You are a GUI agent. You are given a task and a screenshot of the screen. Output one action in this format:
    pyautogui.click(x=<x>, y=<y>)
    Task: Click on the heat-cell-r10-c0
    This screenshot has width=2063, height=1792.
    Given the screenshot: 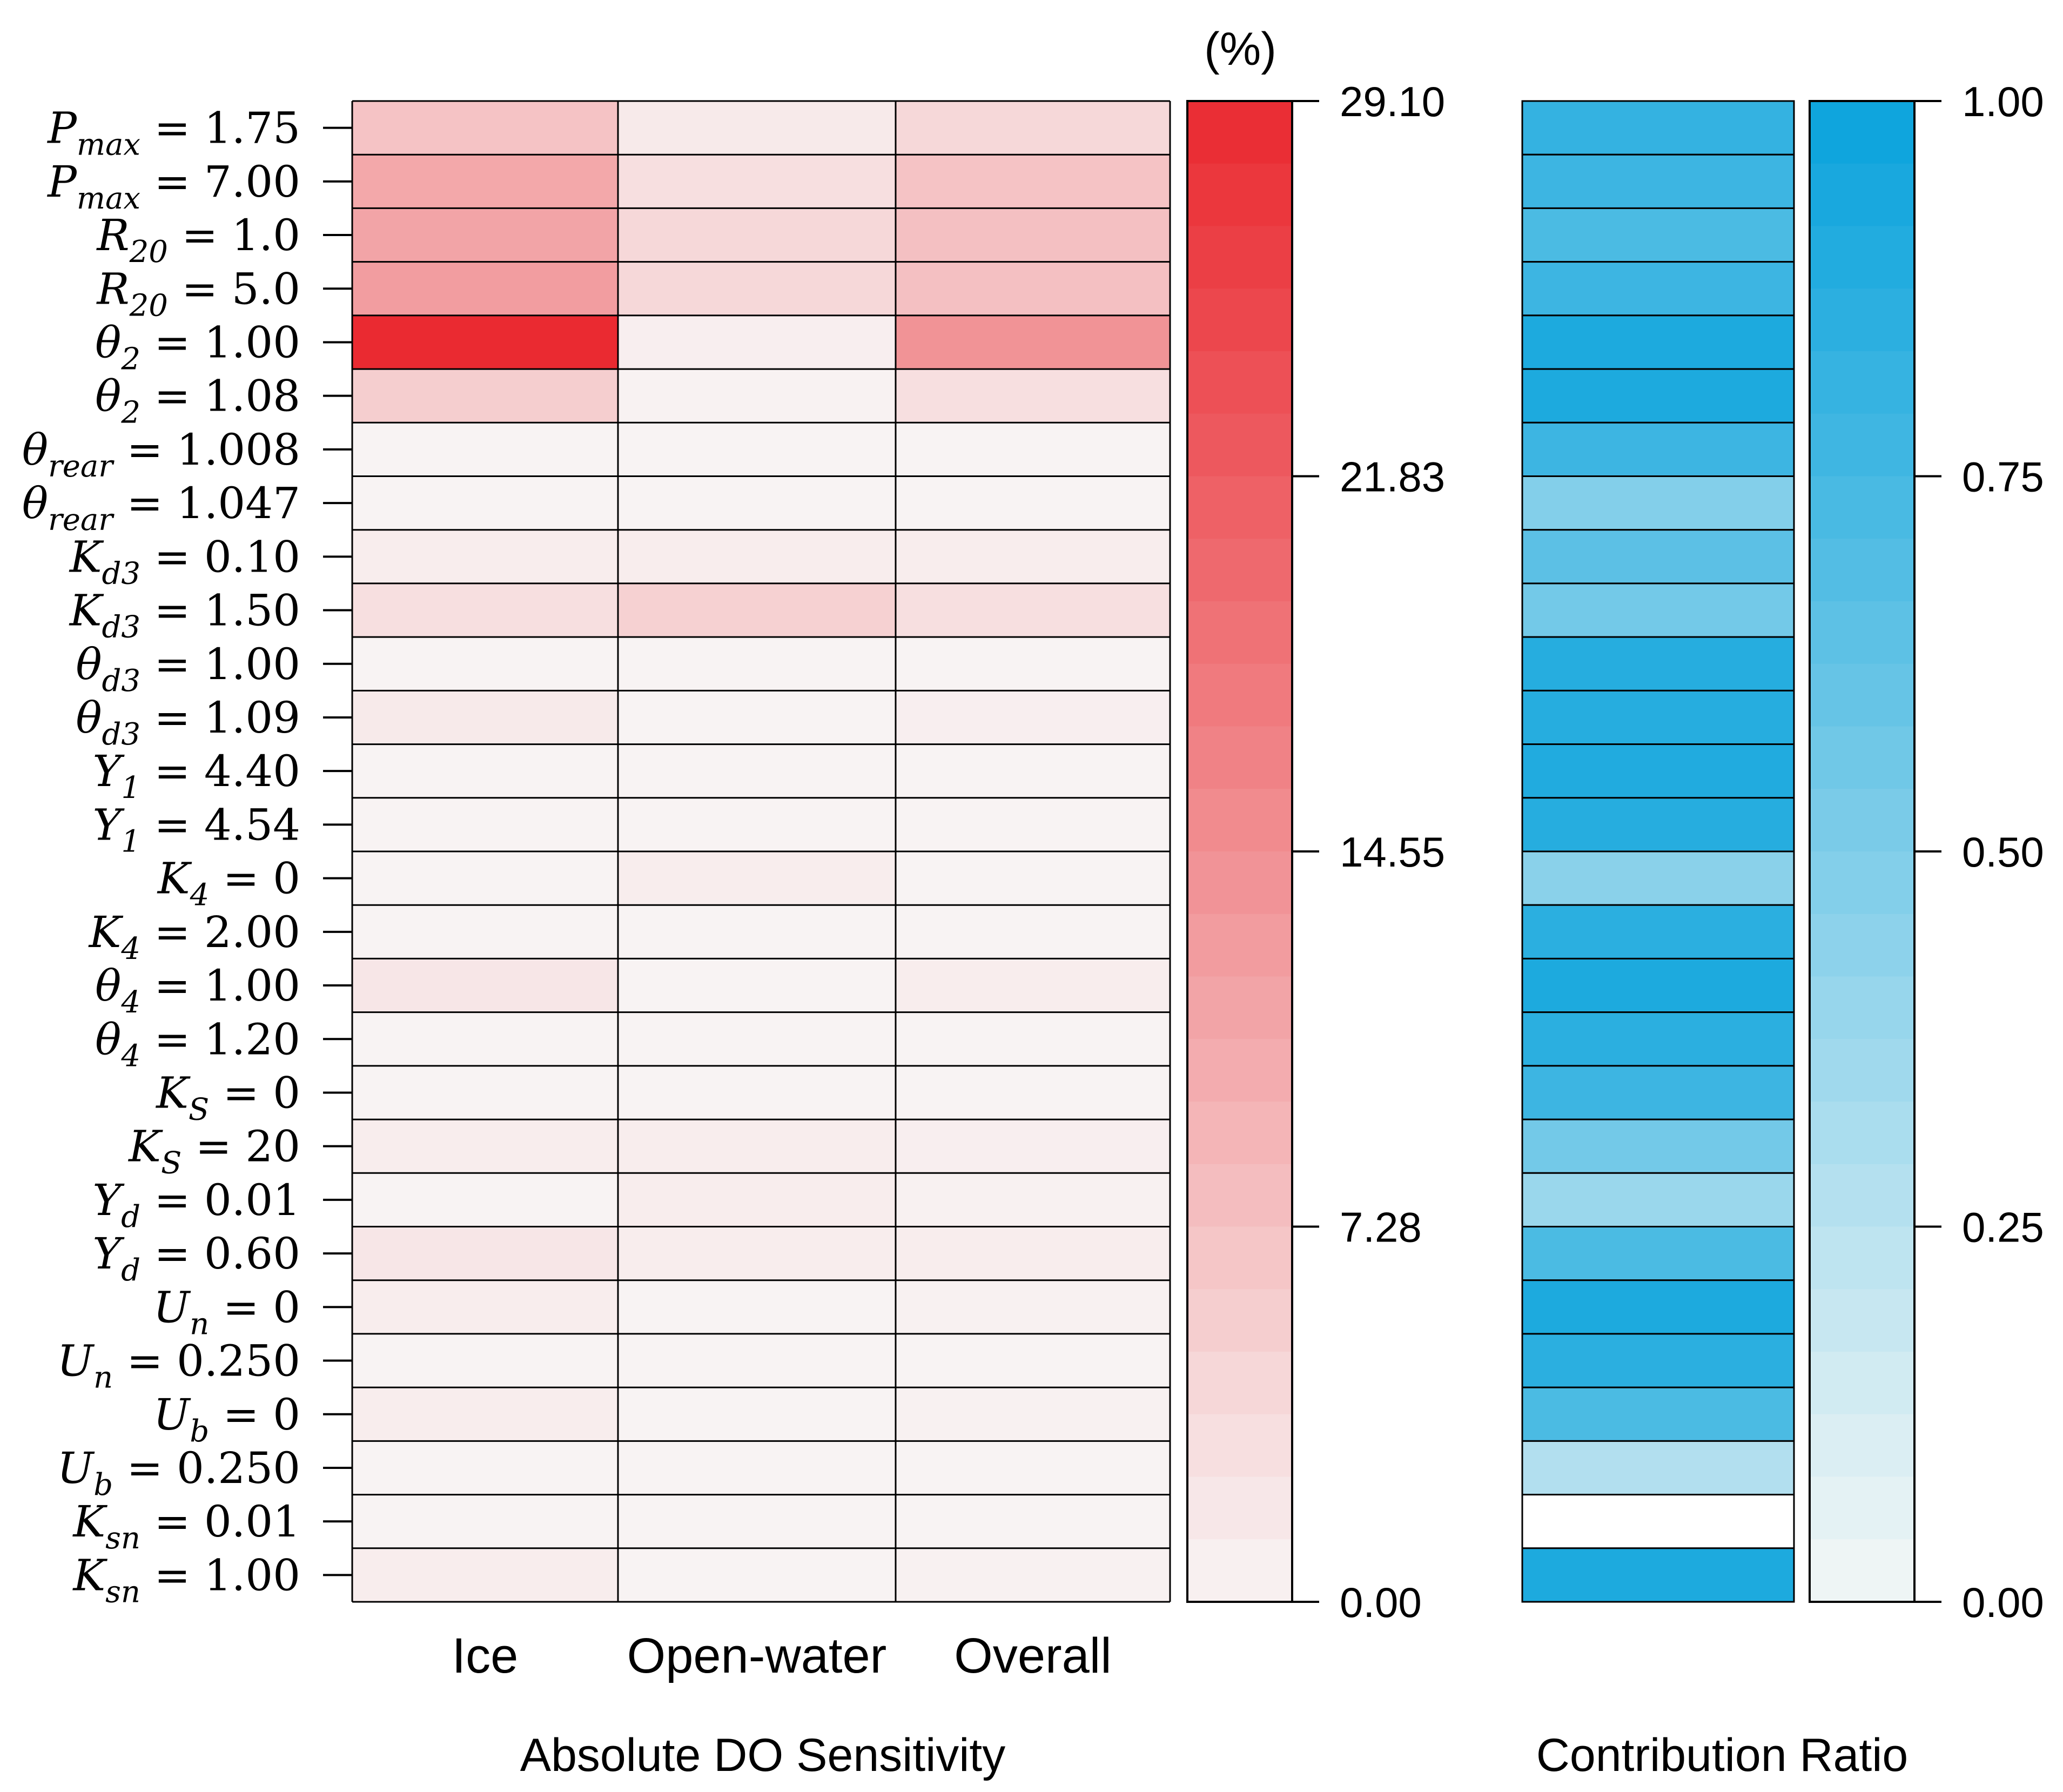 What is the action you would take?
    pyautogui.click(x=485, y=664)
    